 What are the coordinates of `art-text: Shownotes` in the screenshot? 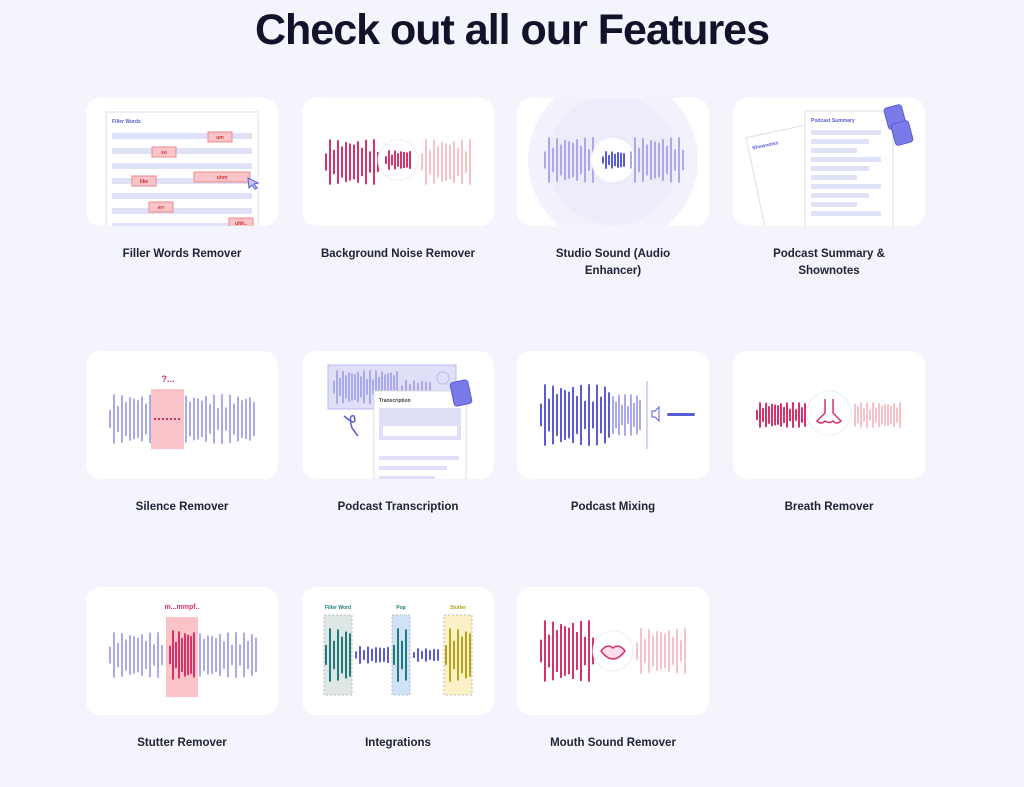 It's located at (766, 145).